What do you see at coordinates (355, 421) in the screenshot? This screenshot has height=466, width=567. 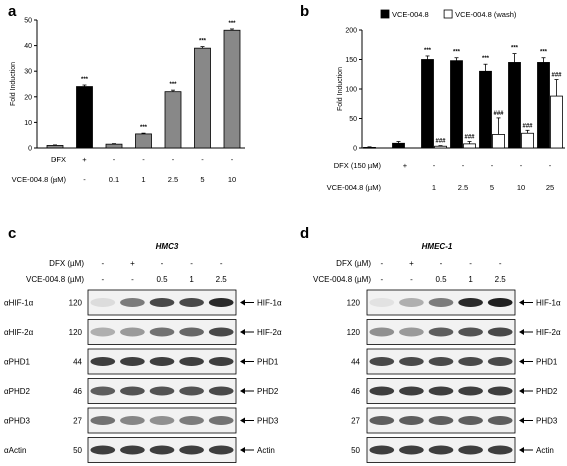 I see `molecular-weight-label: 27` at bounding box center [355, 421].